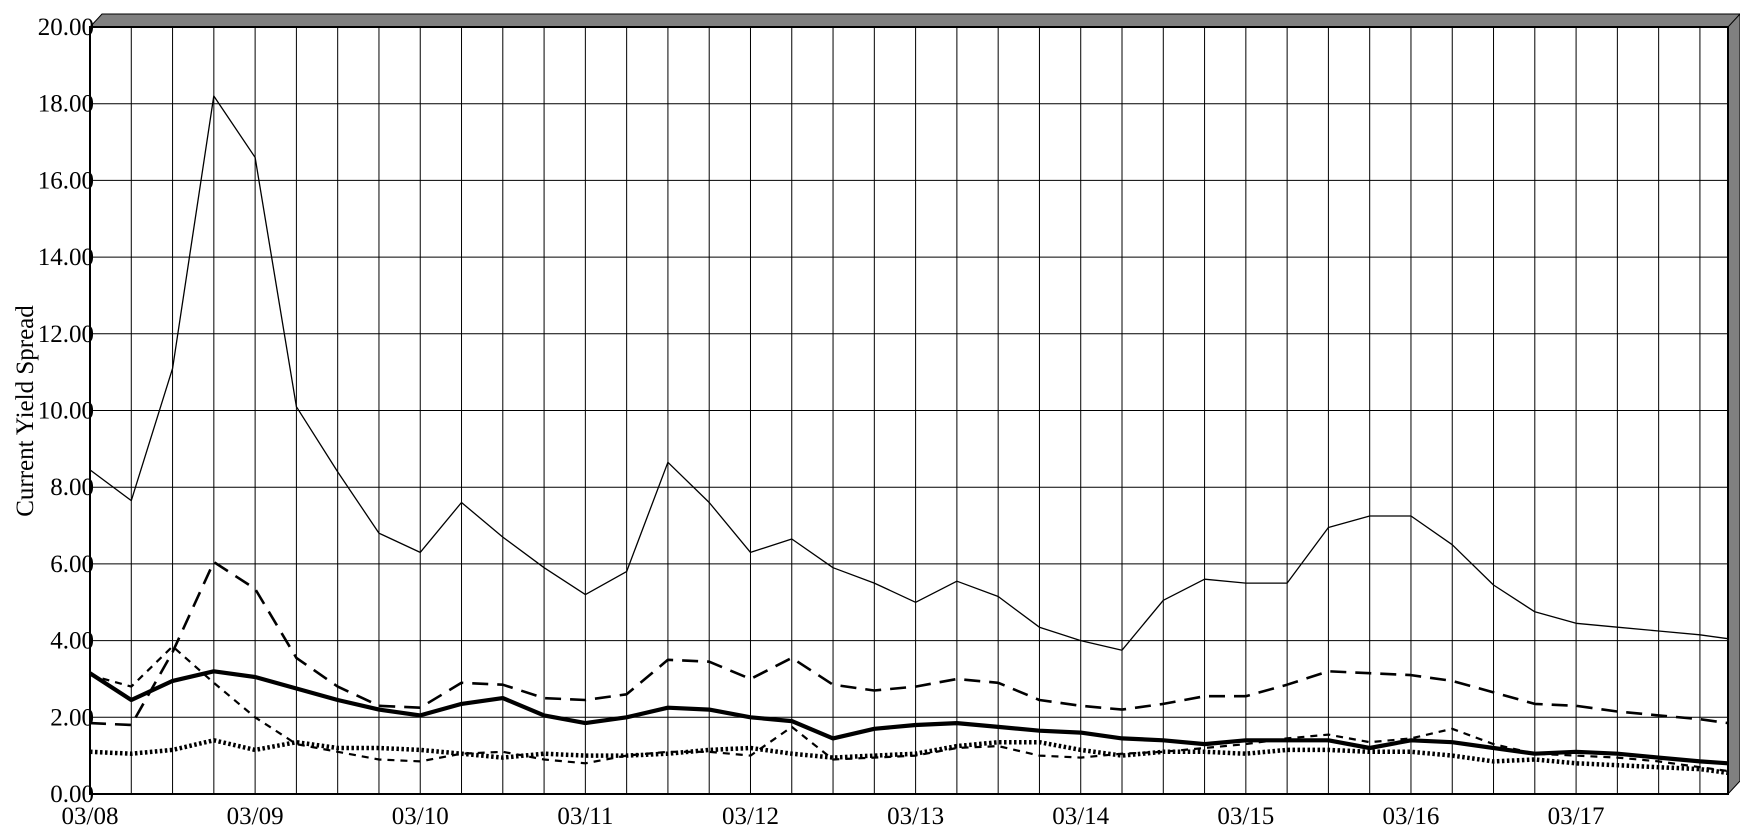 This screenshot has height=828, width=1740. Describe the element at coordinates (1733, 404) in the screenshot. I see `plot-right-bevel` at that location.